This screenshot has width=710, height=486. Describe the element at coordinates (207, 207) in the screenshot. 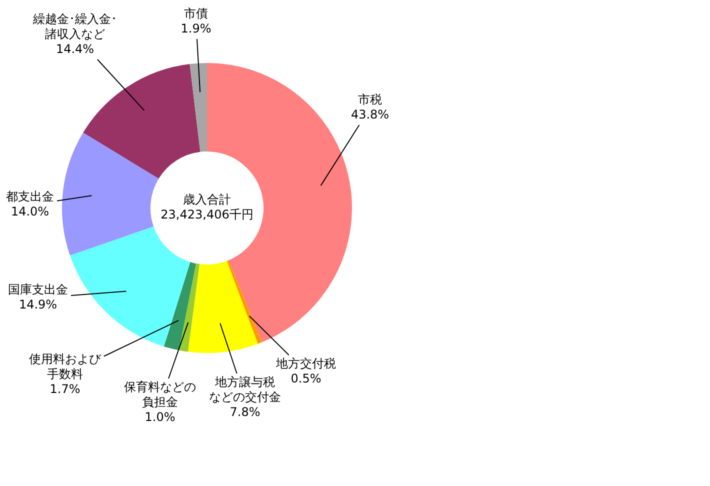

I see `text: 歳入合計 23,423,406千円` at that location.